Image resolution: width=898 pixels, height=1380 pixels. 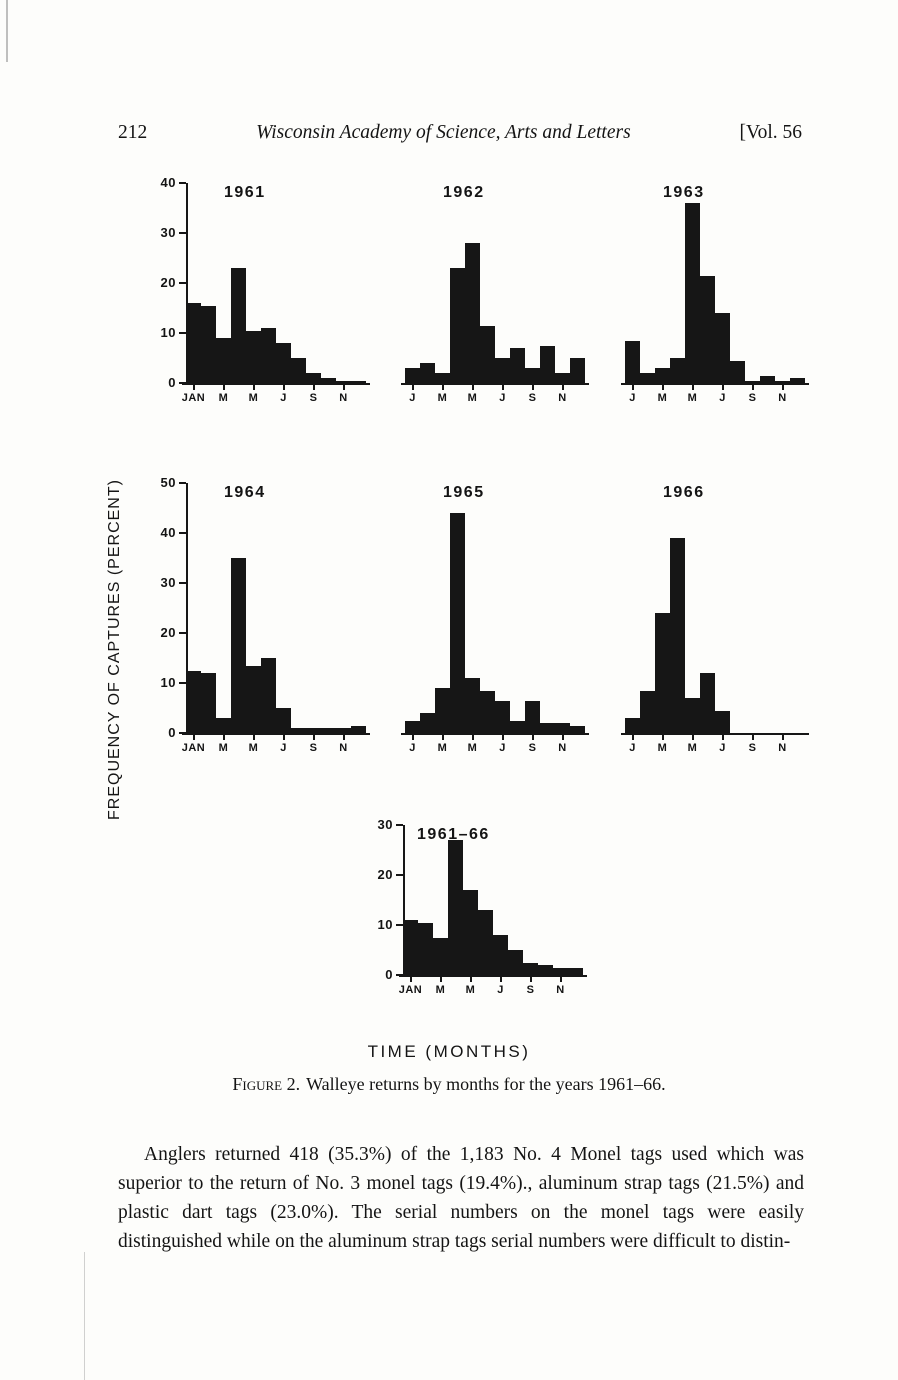 I want to click on chart-year-label: 1964, so click(x=245, y=492).